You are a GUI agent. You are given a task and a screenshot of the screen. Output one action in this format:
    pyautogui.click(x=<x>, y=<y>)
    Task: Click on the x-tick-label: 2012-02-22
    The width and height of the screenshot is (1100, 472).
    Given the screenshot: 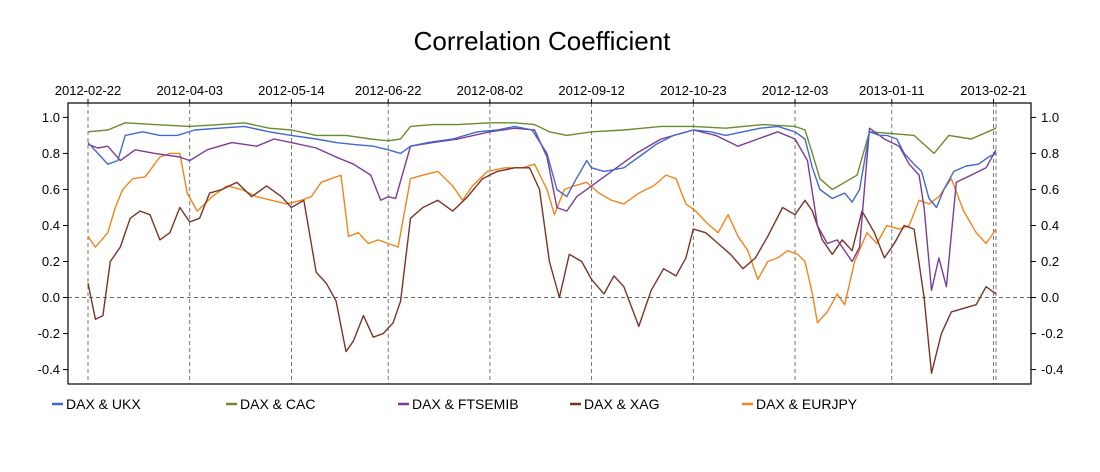 What is the action you would take?
    pyautogui.click(x=88, y=90)
    